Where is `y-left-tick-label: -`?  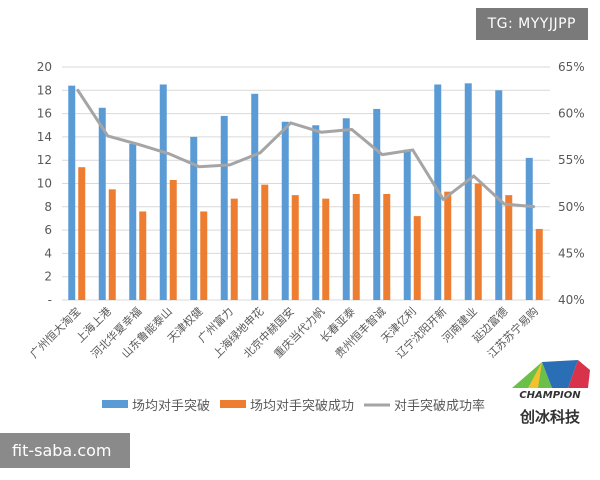 y-left-tick-label: - is located at coordinates (50, 300).